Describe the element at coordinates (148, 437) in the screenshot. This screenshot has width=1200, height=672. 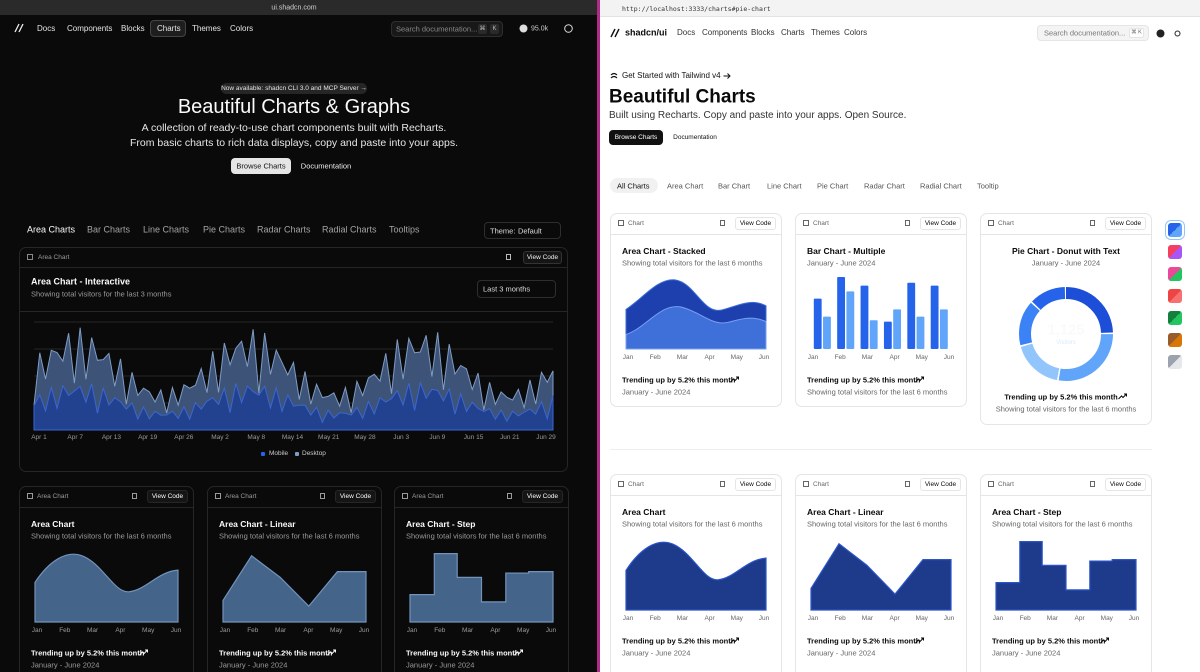
I see `x-axis-label: Apr 19` at that location.